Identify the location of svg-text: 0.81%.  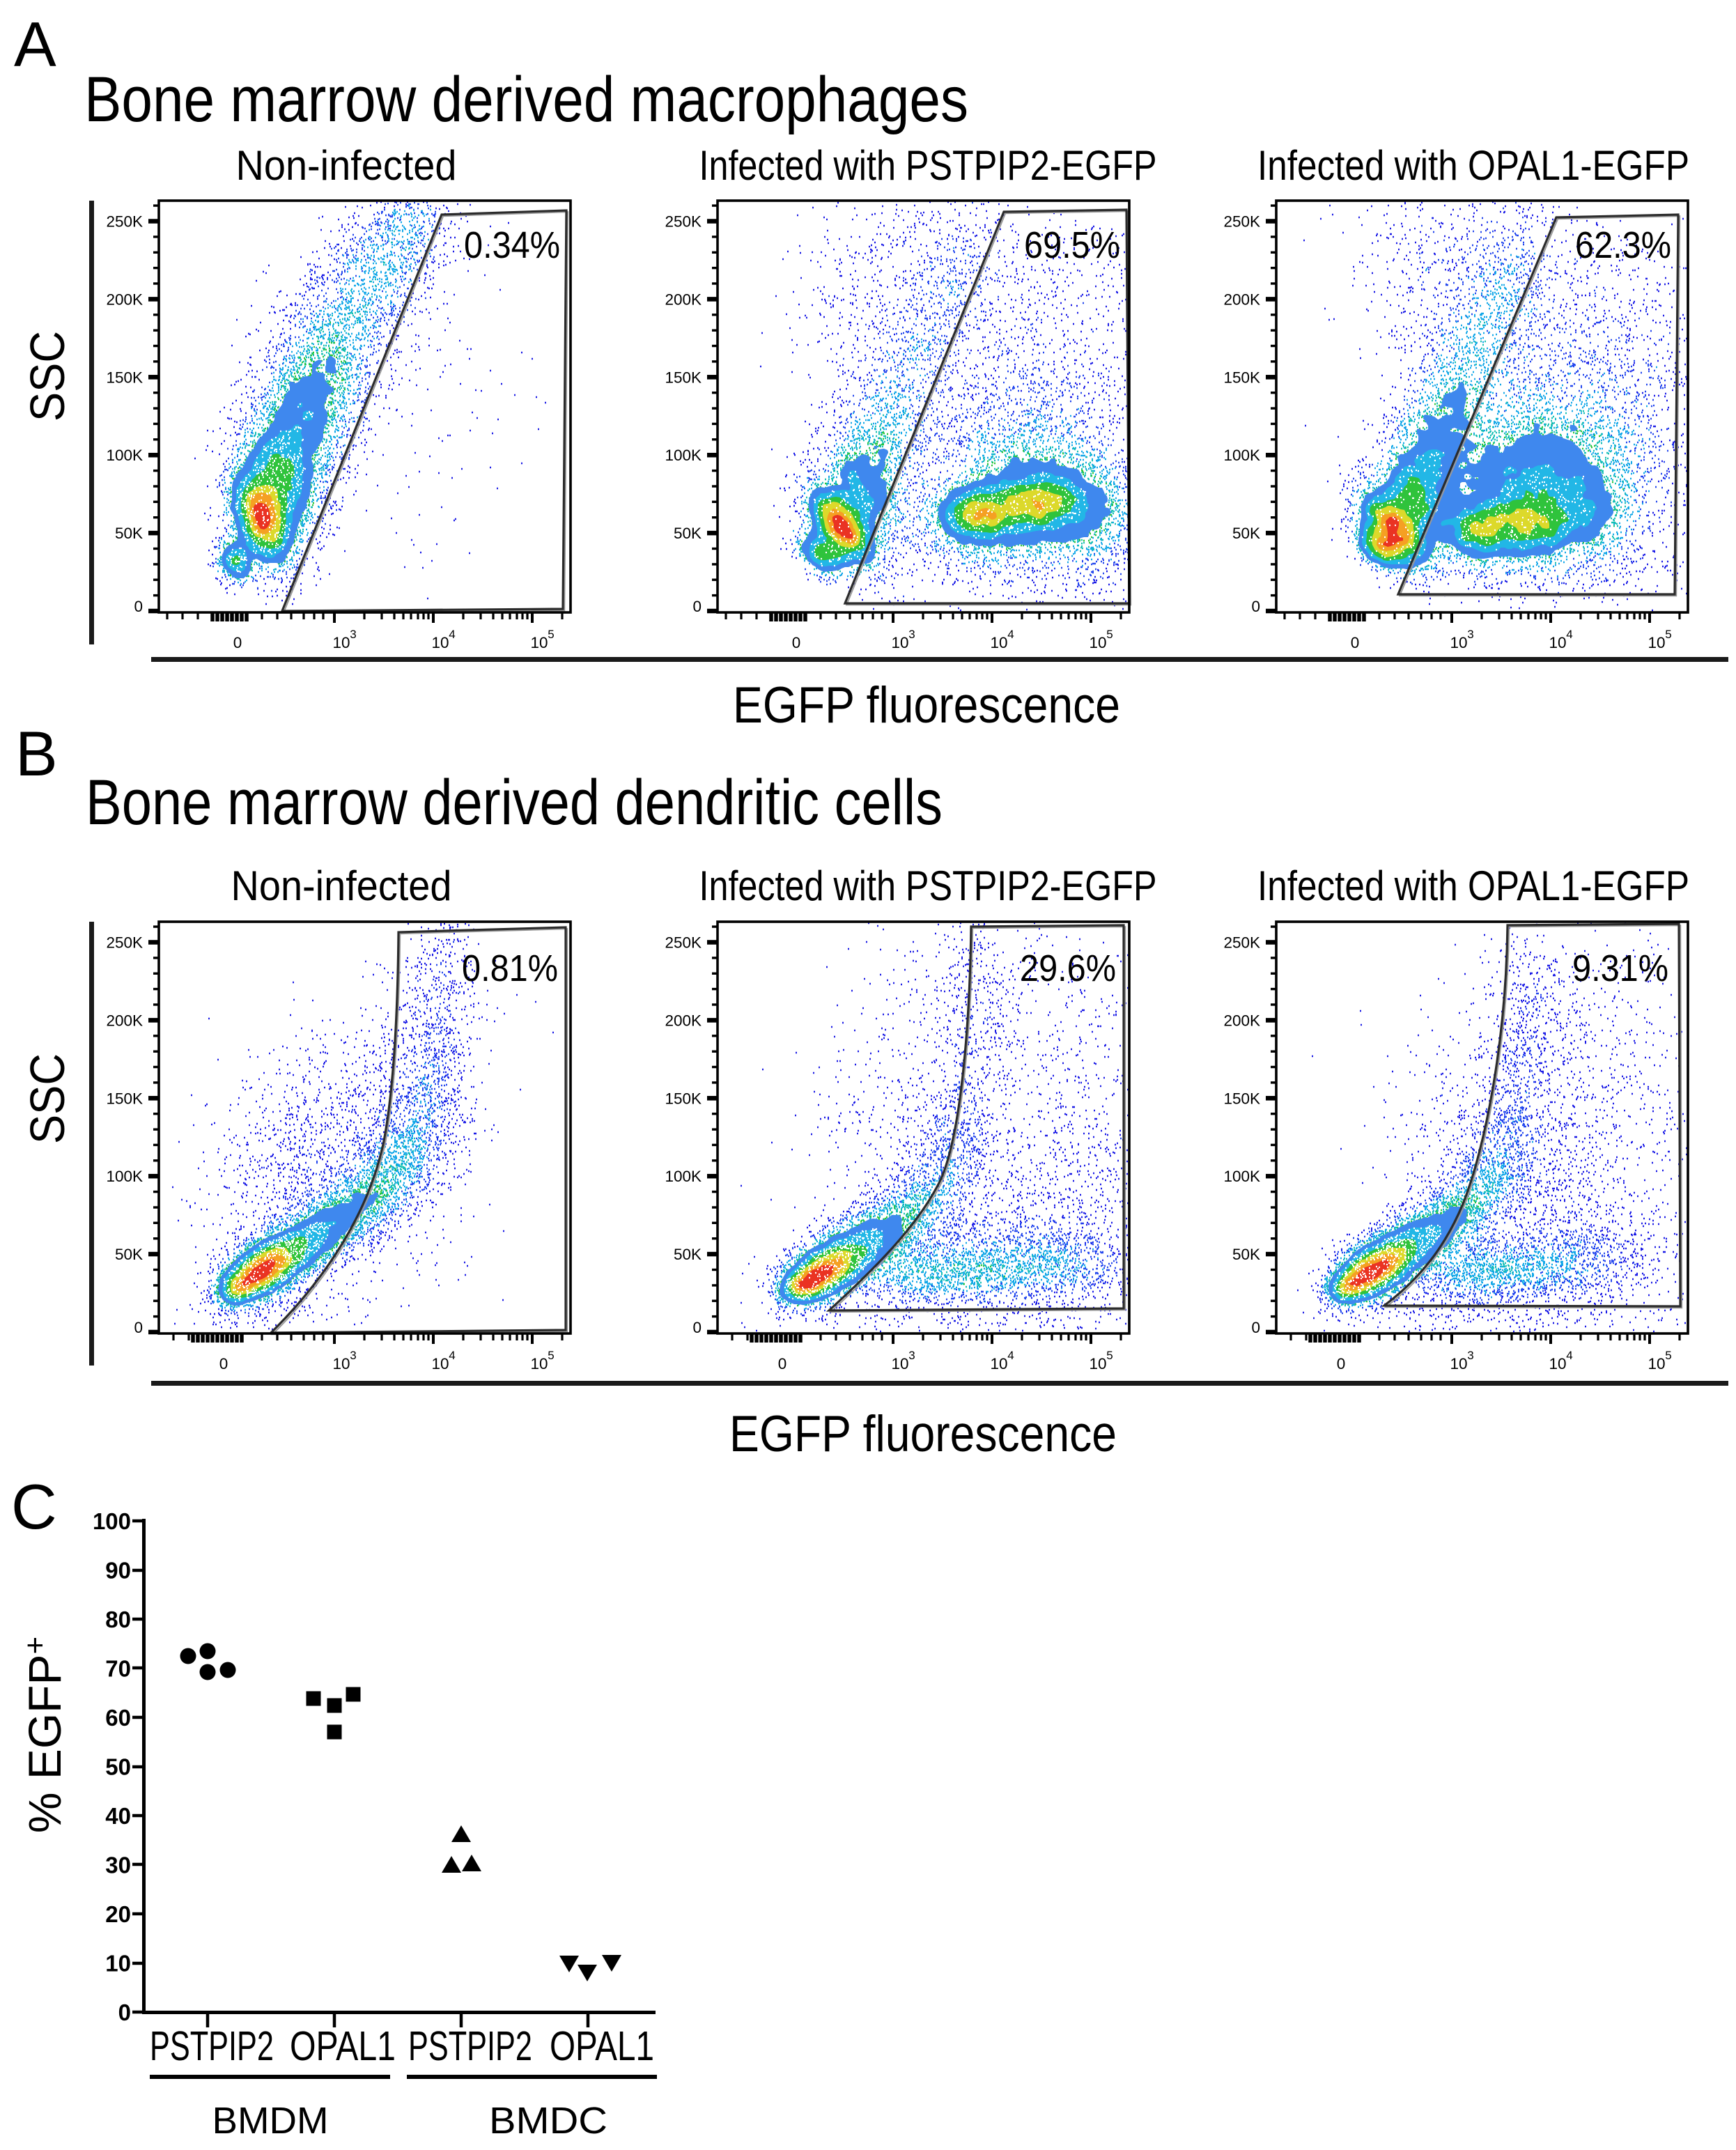
(510, 969).